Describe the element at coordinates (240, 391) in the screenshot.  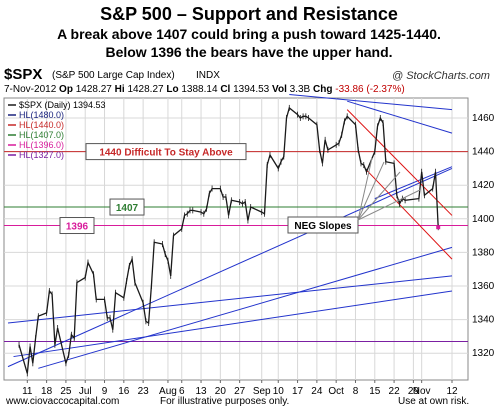
I see `x-tick-label-11: 27` at that location.